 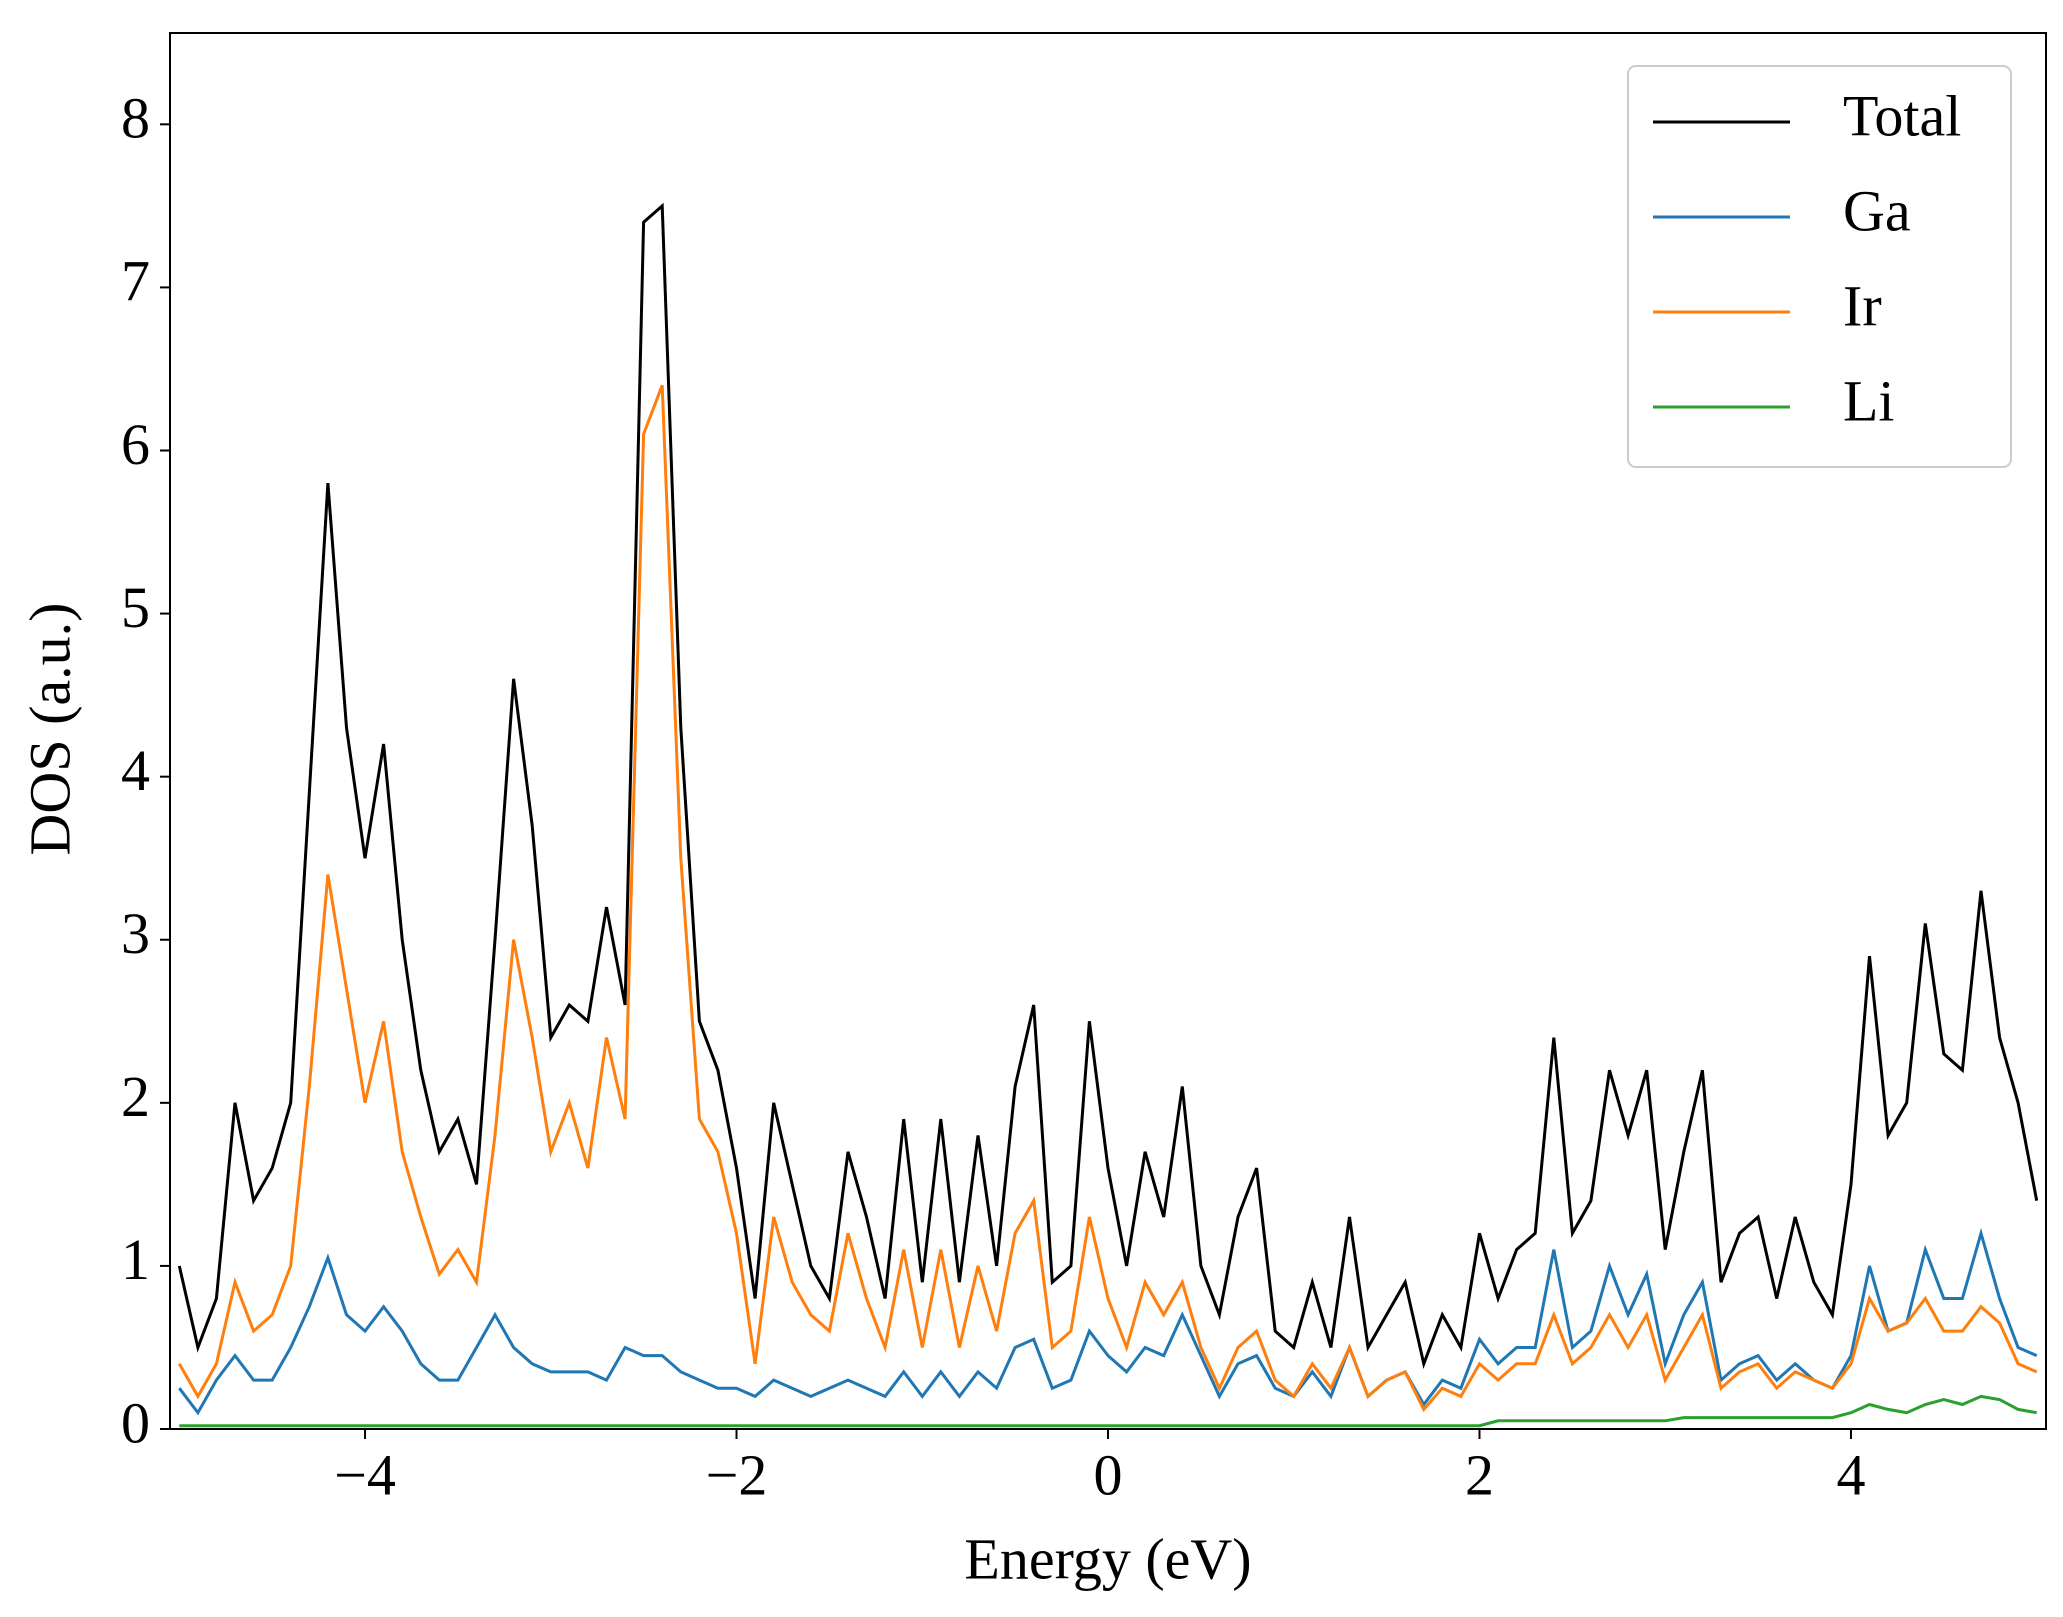 I want to click on y-tick-label: 1, so click(x=135, y=1259).